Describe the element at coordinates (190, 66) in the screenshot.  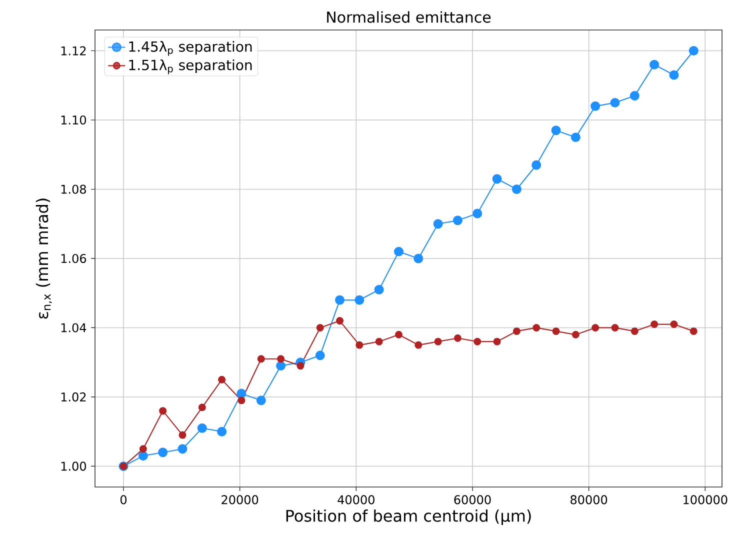
I see `legend-label: 1.51λ$_{p}$ separation` at that location.